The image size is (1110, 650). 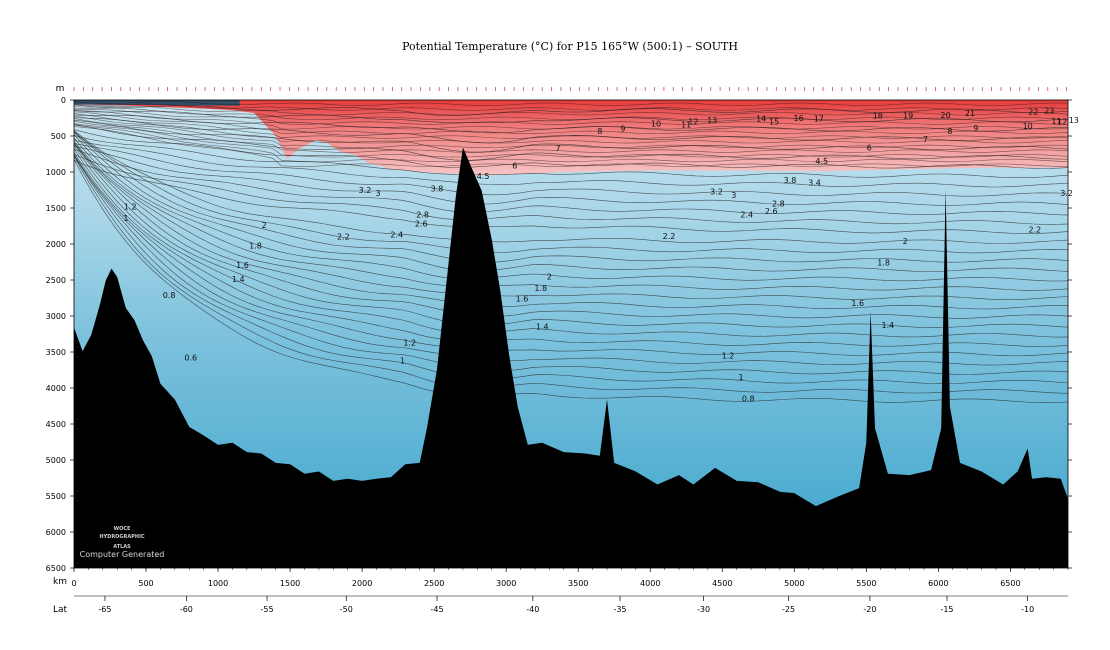 I want to click on contour-label: 14, so click(x=761, y=119).